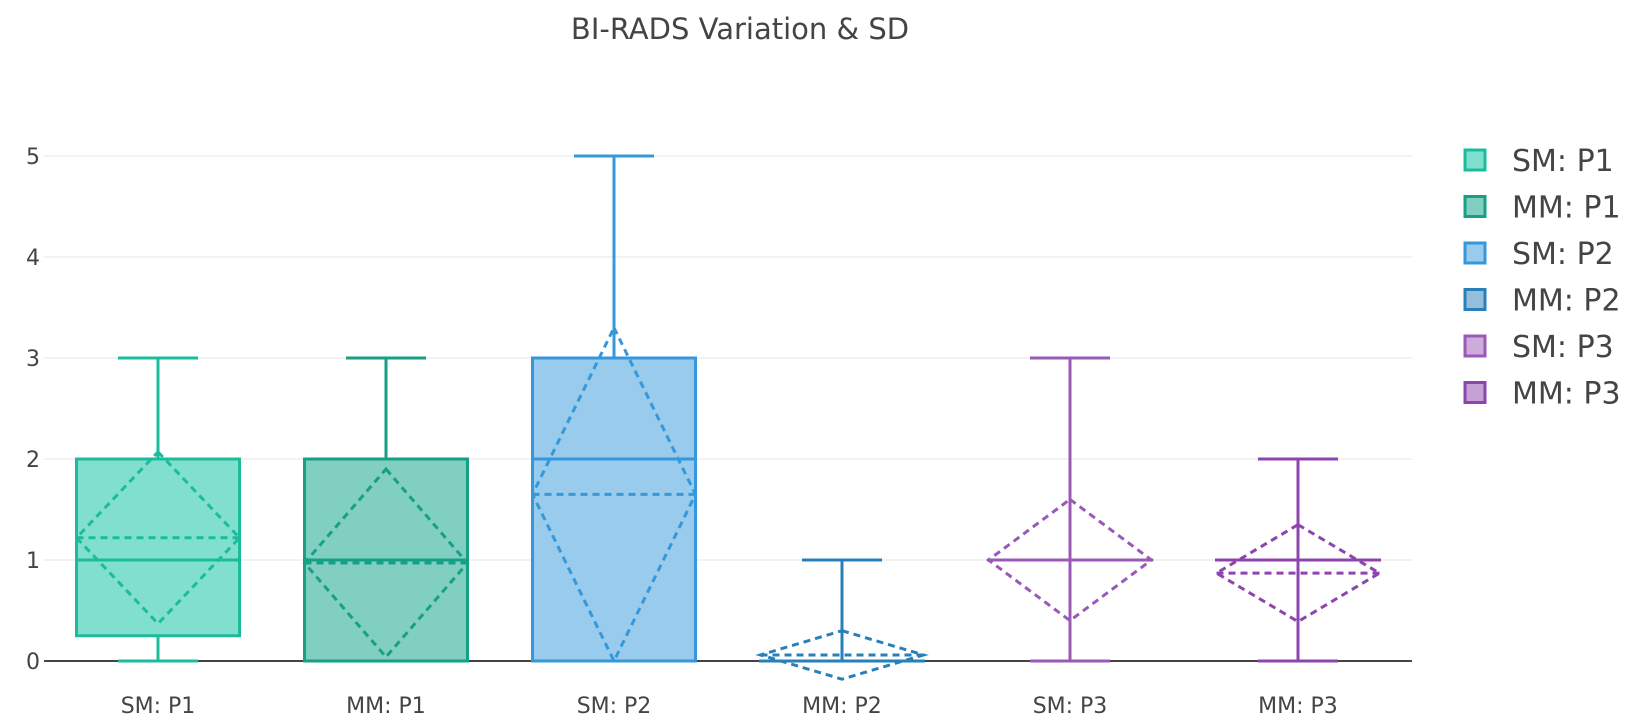  What do you see at coordinates (33, 258) in the screenshot?
I see `y-tick-label: 4` at bounding box center [33, 258].